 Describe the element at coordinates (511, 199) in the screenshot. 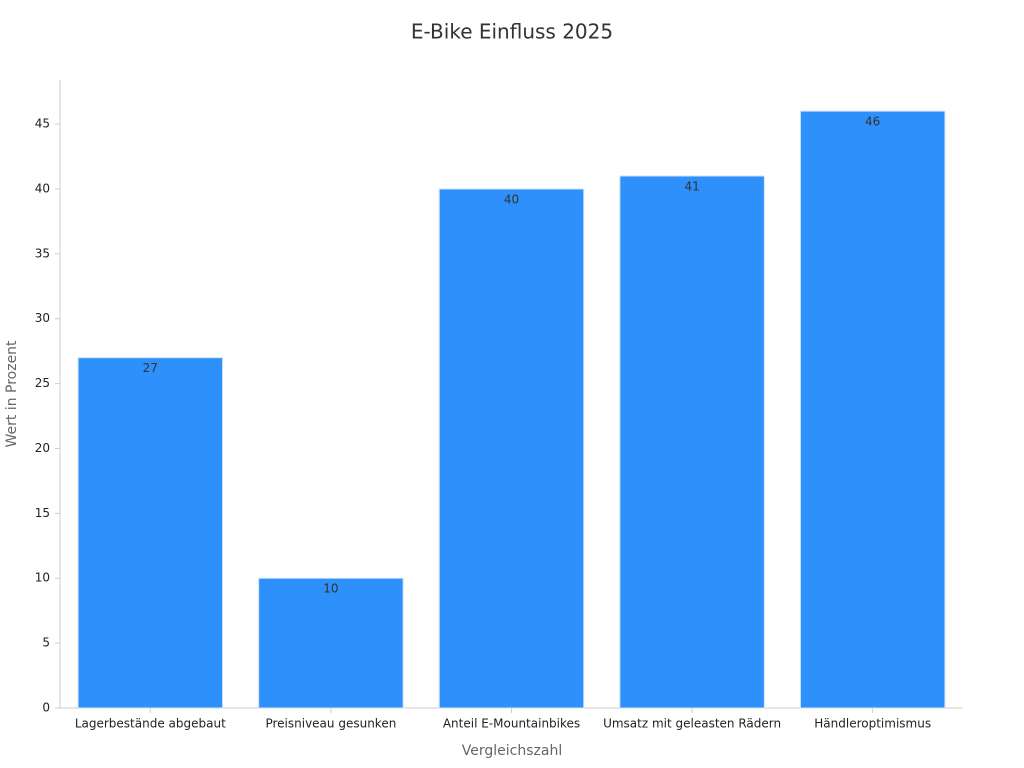

I see `data-label: 40` at that location.